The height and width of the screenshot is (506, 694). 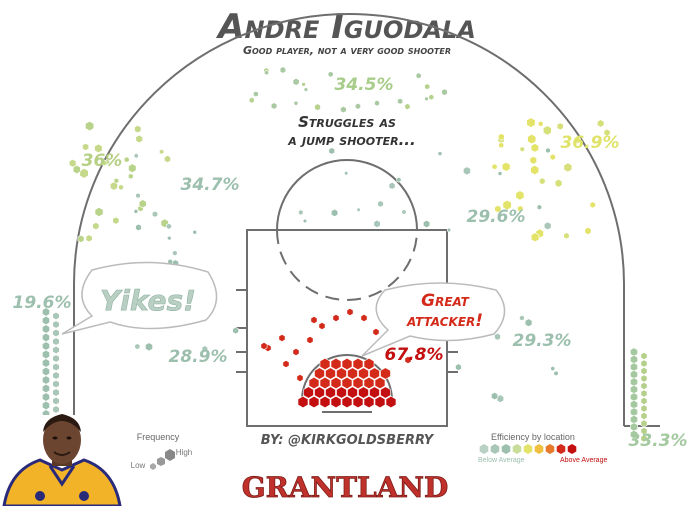 I want to click on zone-label: 67.8%, so click(x=414, y=355).